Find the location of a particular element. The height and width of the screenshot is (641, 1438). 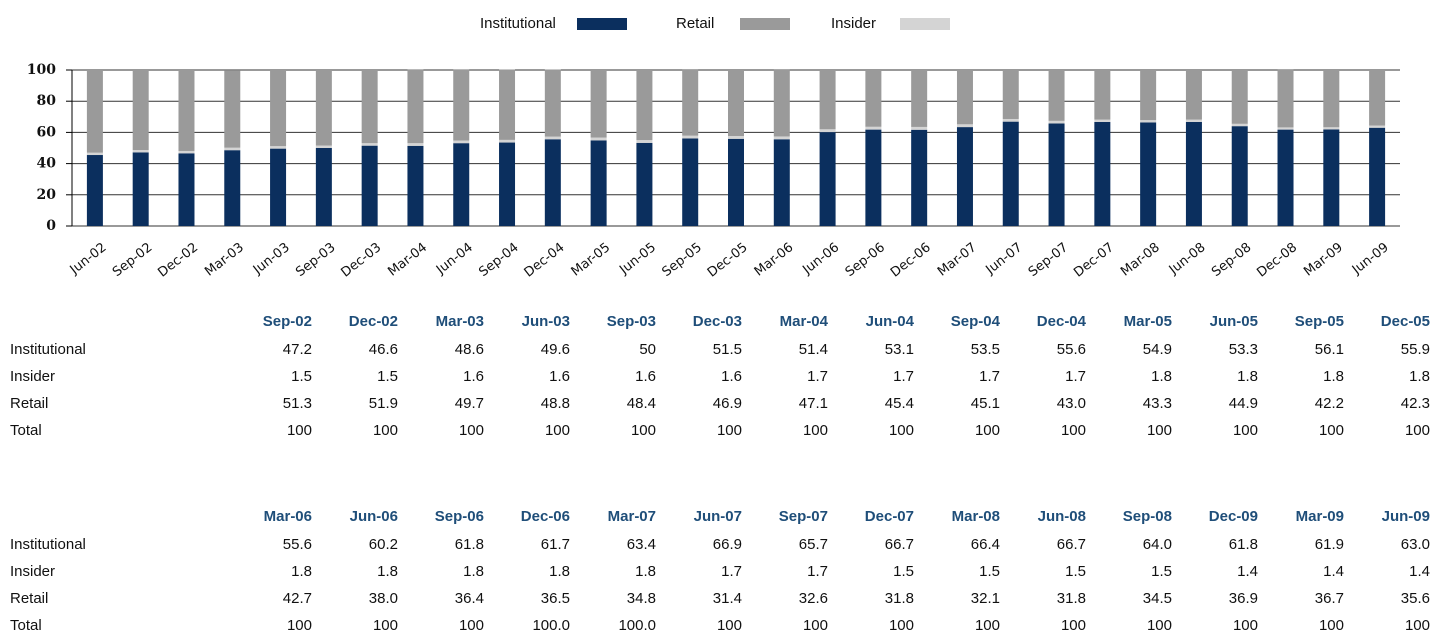

column-header: Sep-06 is located at coordinates (459, 516).